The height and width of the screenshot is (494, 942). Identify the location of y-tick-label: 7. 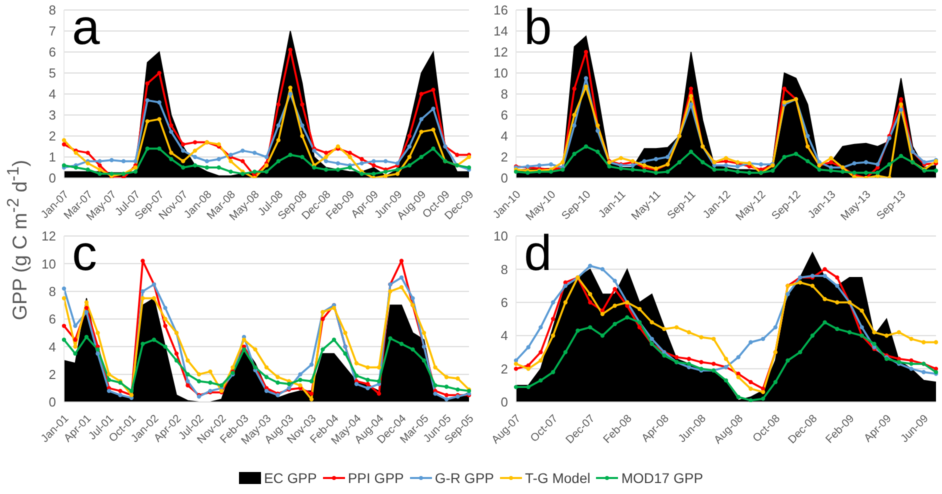
(52, 31).